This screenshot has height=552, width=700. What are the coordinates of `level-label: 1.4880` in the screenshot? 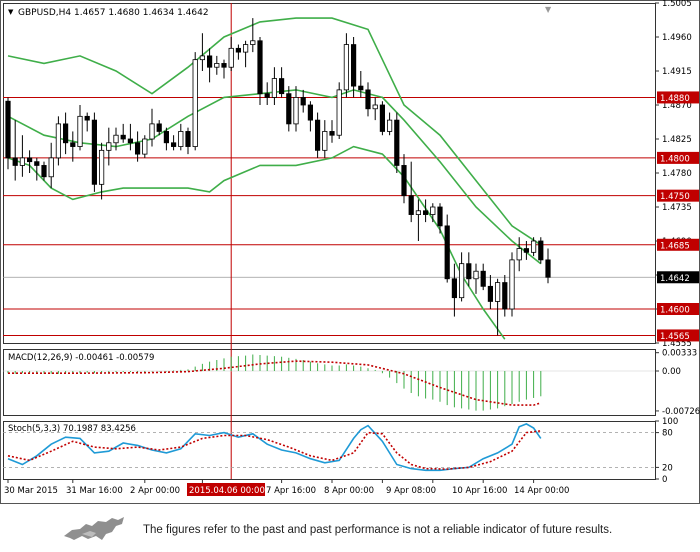 It's located at (675, 99).